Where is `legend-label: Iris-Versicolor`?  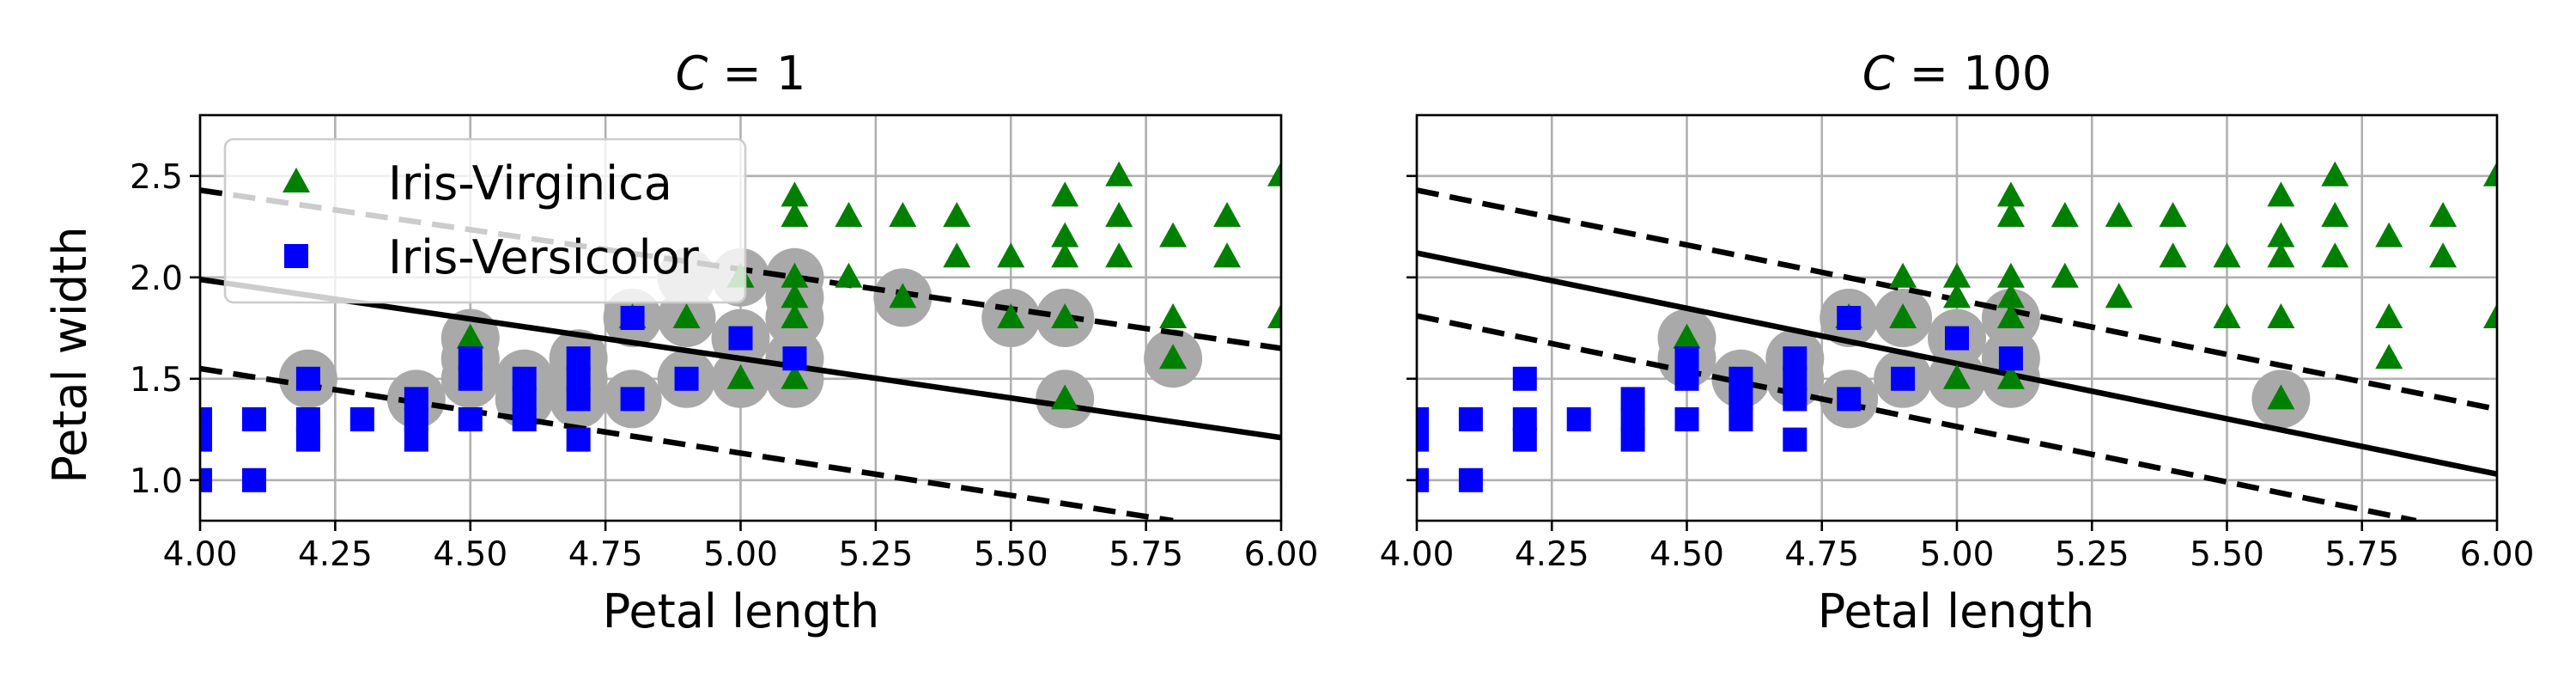
legend-label: Iris-Versicolor is located at coordinates (544, 257).